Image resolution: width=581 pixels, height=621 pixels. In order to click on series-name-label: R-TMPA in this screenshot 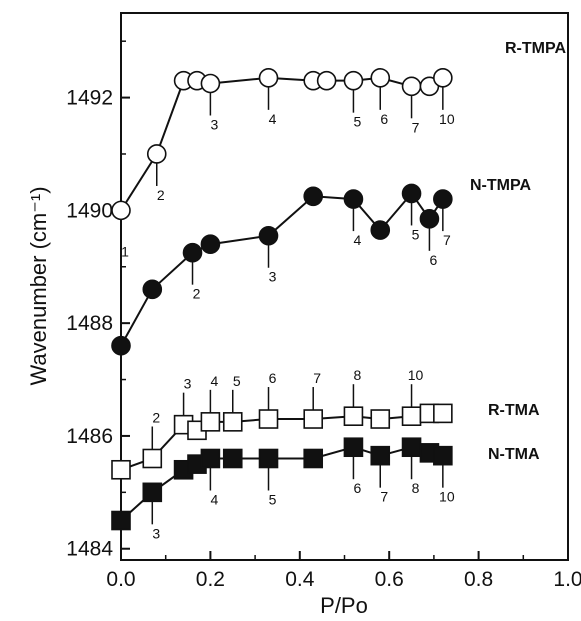, I will do `click(535, 48)`.